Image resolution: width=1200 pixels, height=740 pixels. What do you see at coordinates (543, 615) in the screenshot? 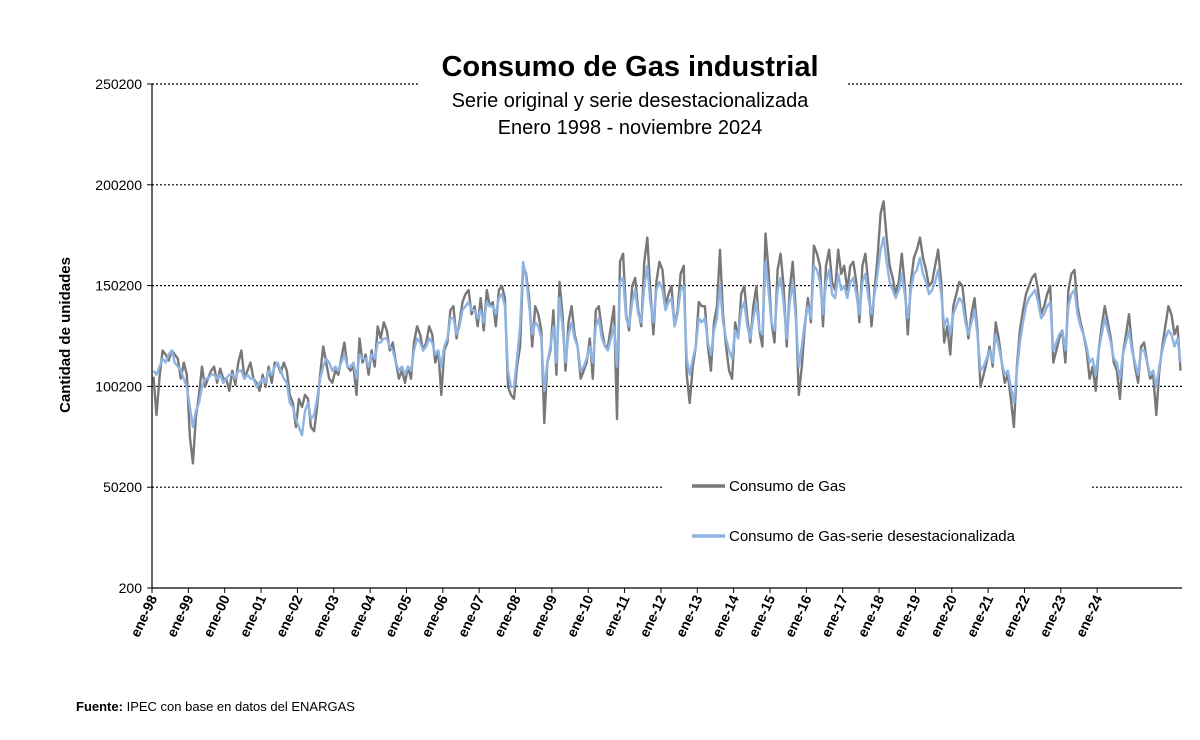
I see `x-tick-label: ene-09` at bounding box center [543, 615].